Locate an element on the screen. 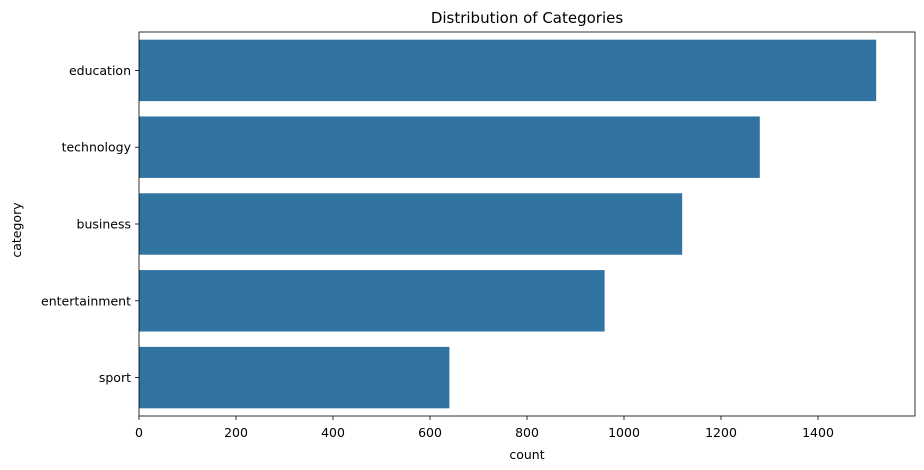  bar-business is located at coordinates (411, 224).